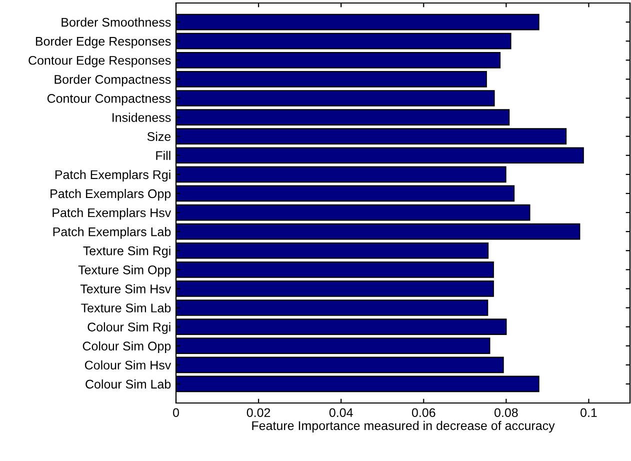  I want to click on y-tick-label: Size, so click(159, 136).